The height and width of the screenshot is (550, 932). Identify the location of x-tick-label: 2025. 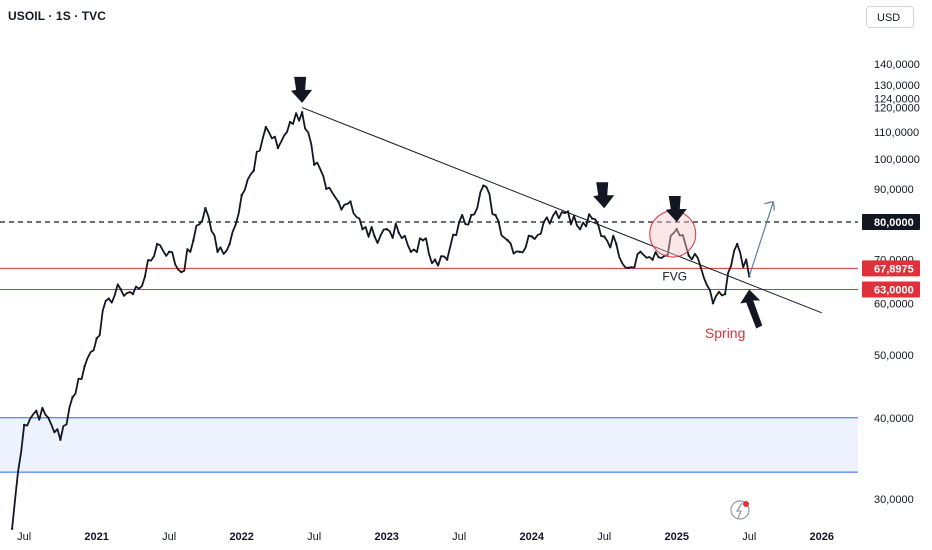
(676, 537).